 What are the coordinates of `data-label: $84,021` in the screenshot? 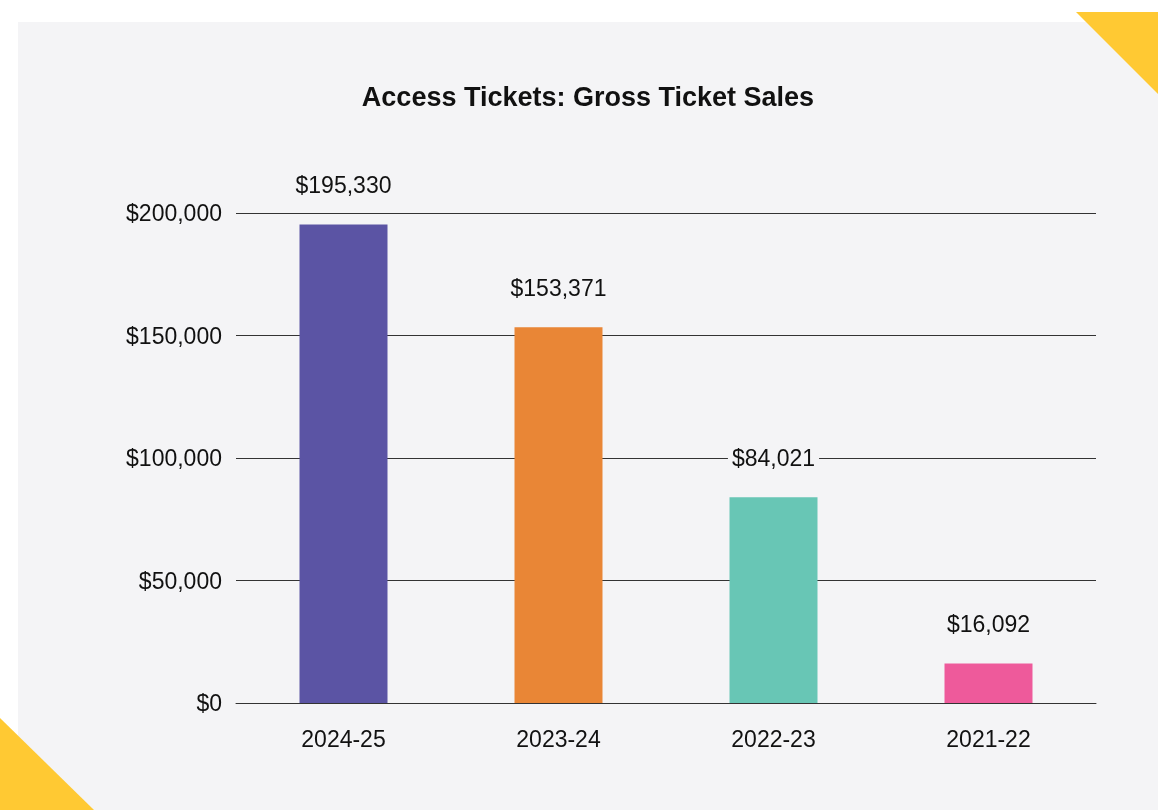 It's located at (773, 457).